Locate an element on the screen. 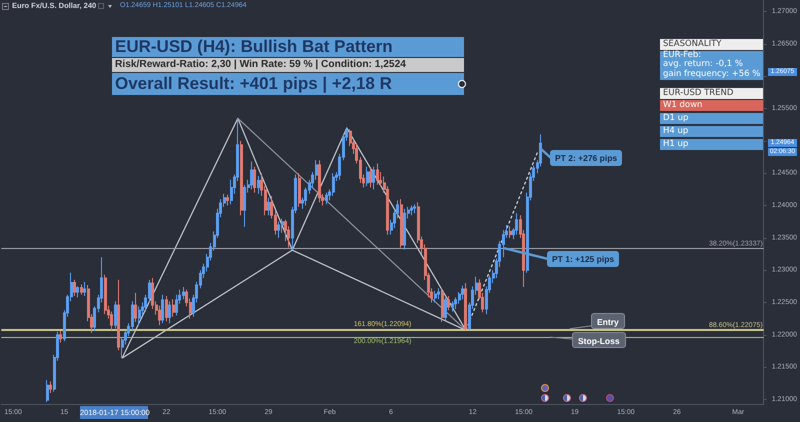 The width and height of the screenshot is (800, 422). annotation: PT 2: +276 pips is located at coordinates (586, 158).